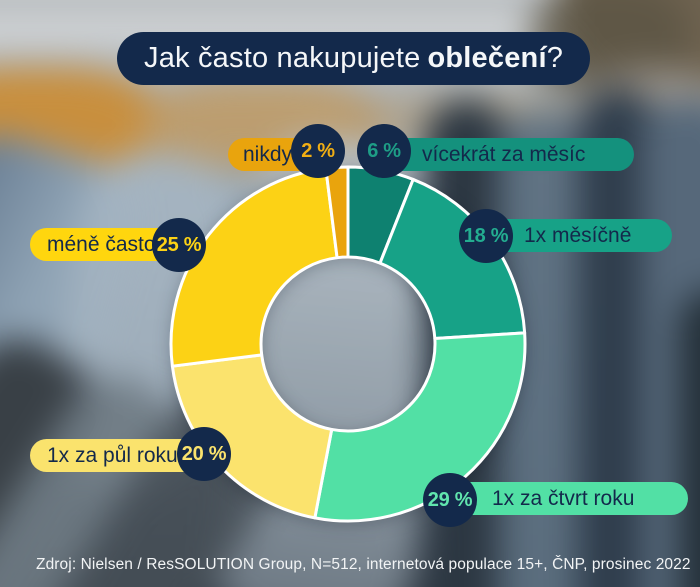  What do you see at coordinates (509, 154) in the screenshot?
I see `label-pill-vicekrat-za-mesic: vícekrát za měsíc` at bounding box center [509, 154].